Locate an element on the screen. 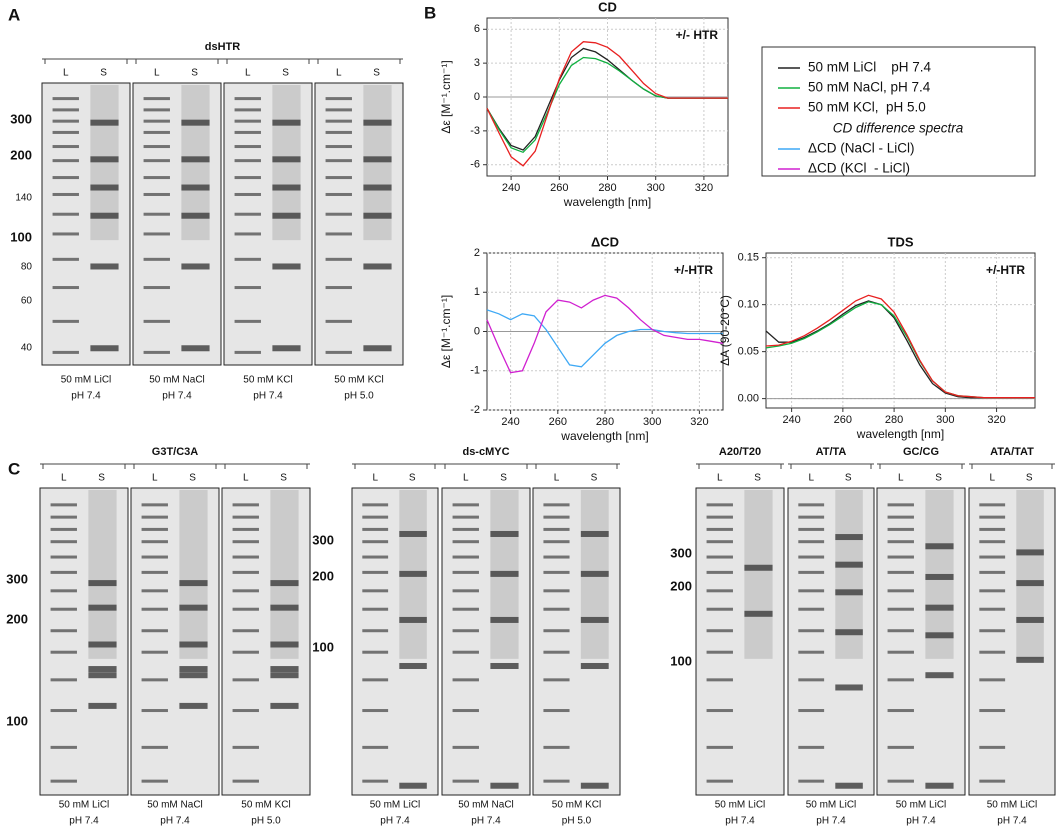 The height and width of the screenshot is (839, 1059). gel-image is located at coordinates (177, 224).